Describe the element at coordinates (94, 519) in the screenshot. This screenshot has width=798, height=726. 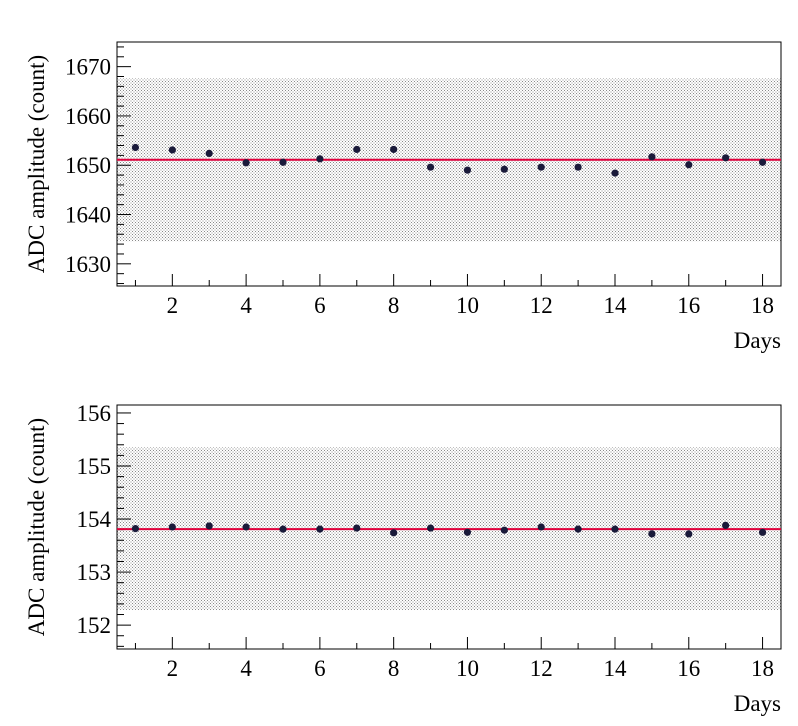
I see `y-tick-label: 154` at that location.